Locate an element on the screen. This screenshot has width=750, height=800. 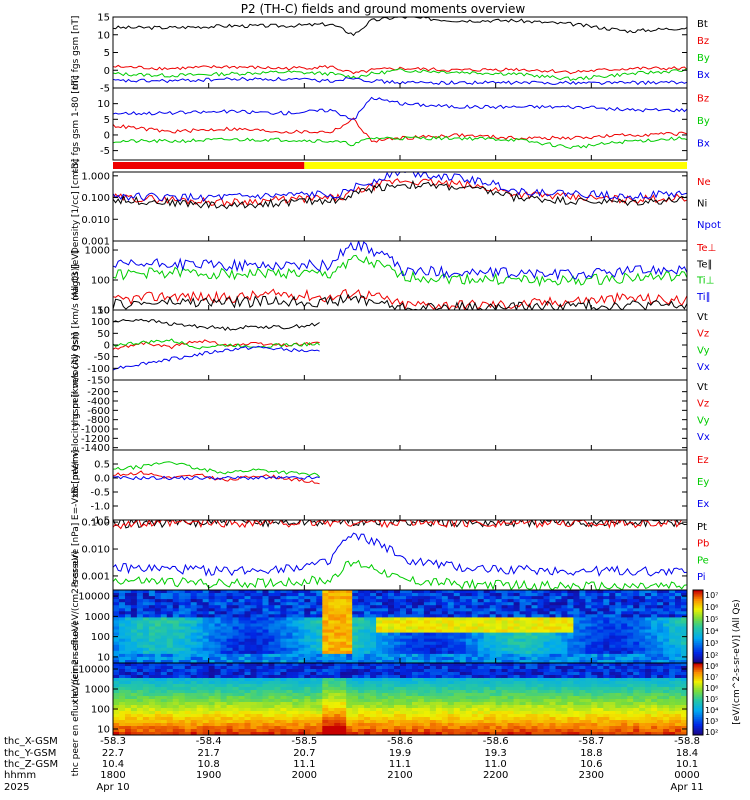
series-line is located at coordinates (400, 299).